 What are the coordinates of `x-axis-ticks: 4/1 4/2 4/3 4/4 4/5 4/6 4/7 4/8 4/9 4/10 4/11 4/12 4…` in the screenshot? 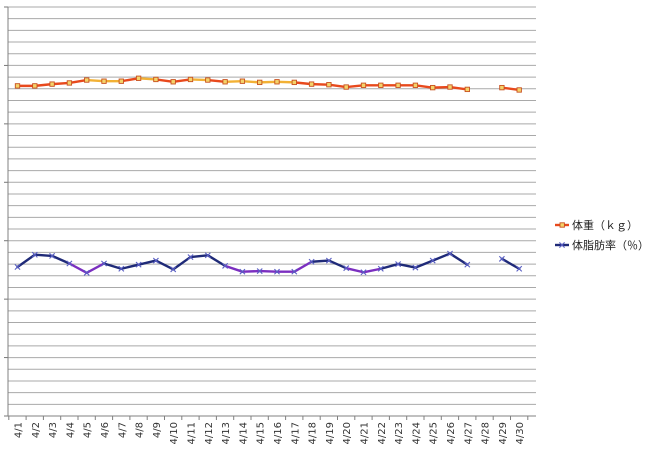 It's located at (268, 430).